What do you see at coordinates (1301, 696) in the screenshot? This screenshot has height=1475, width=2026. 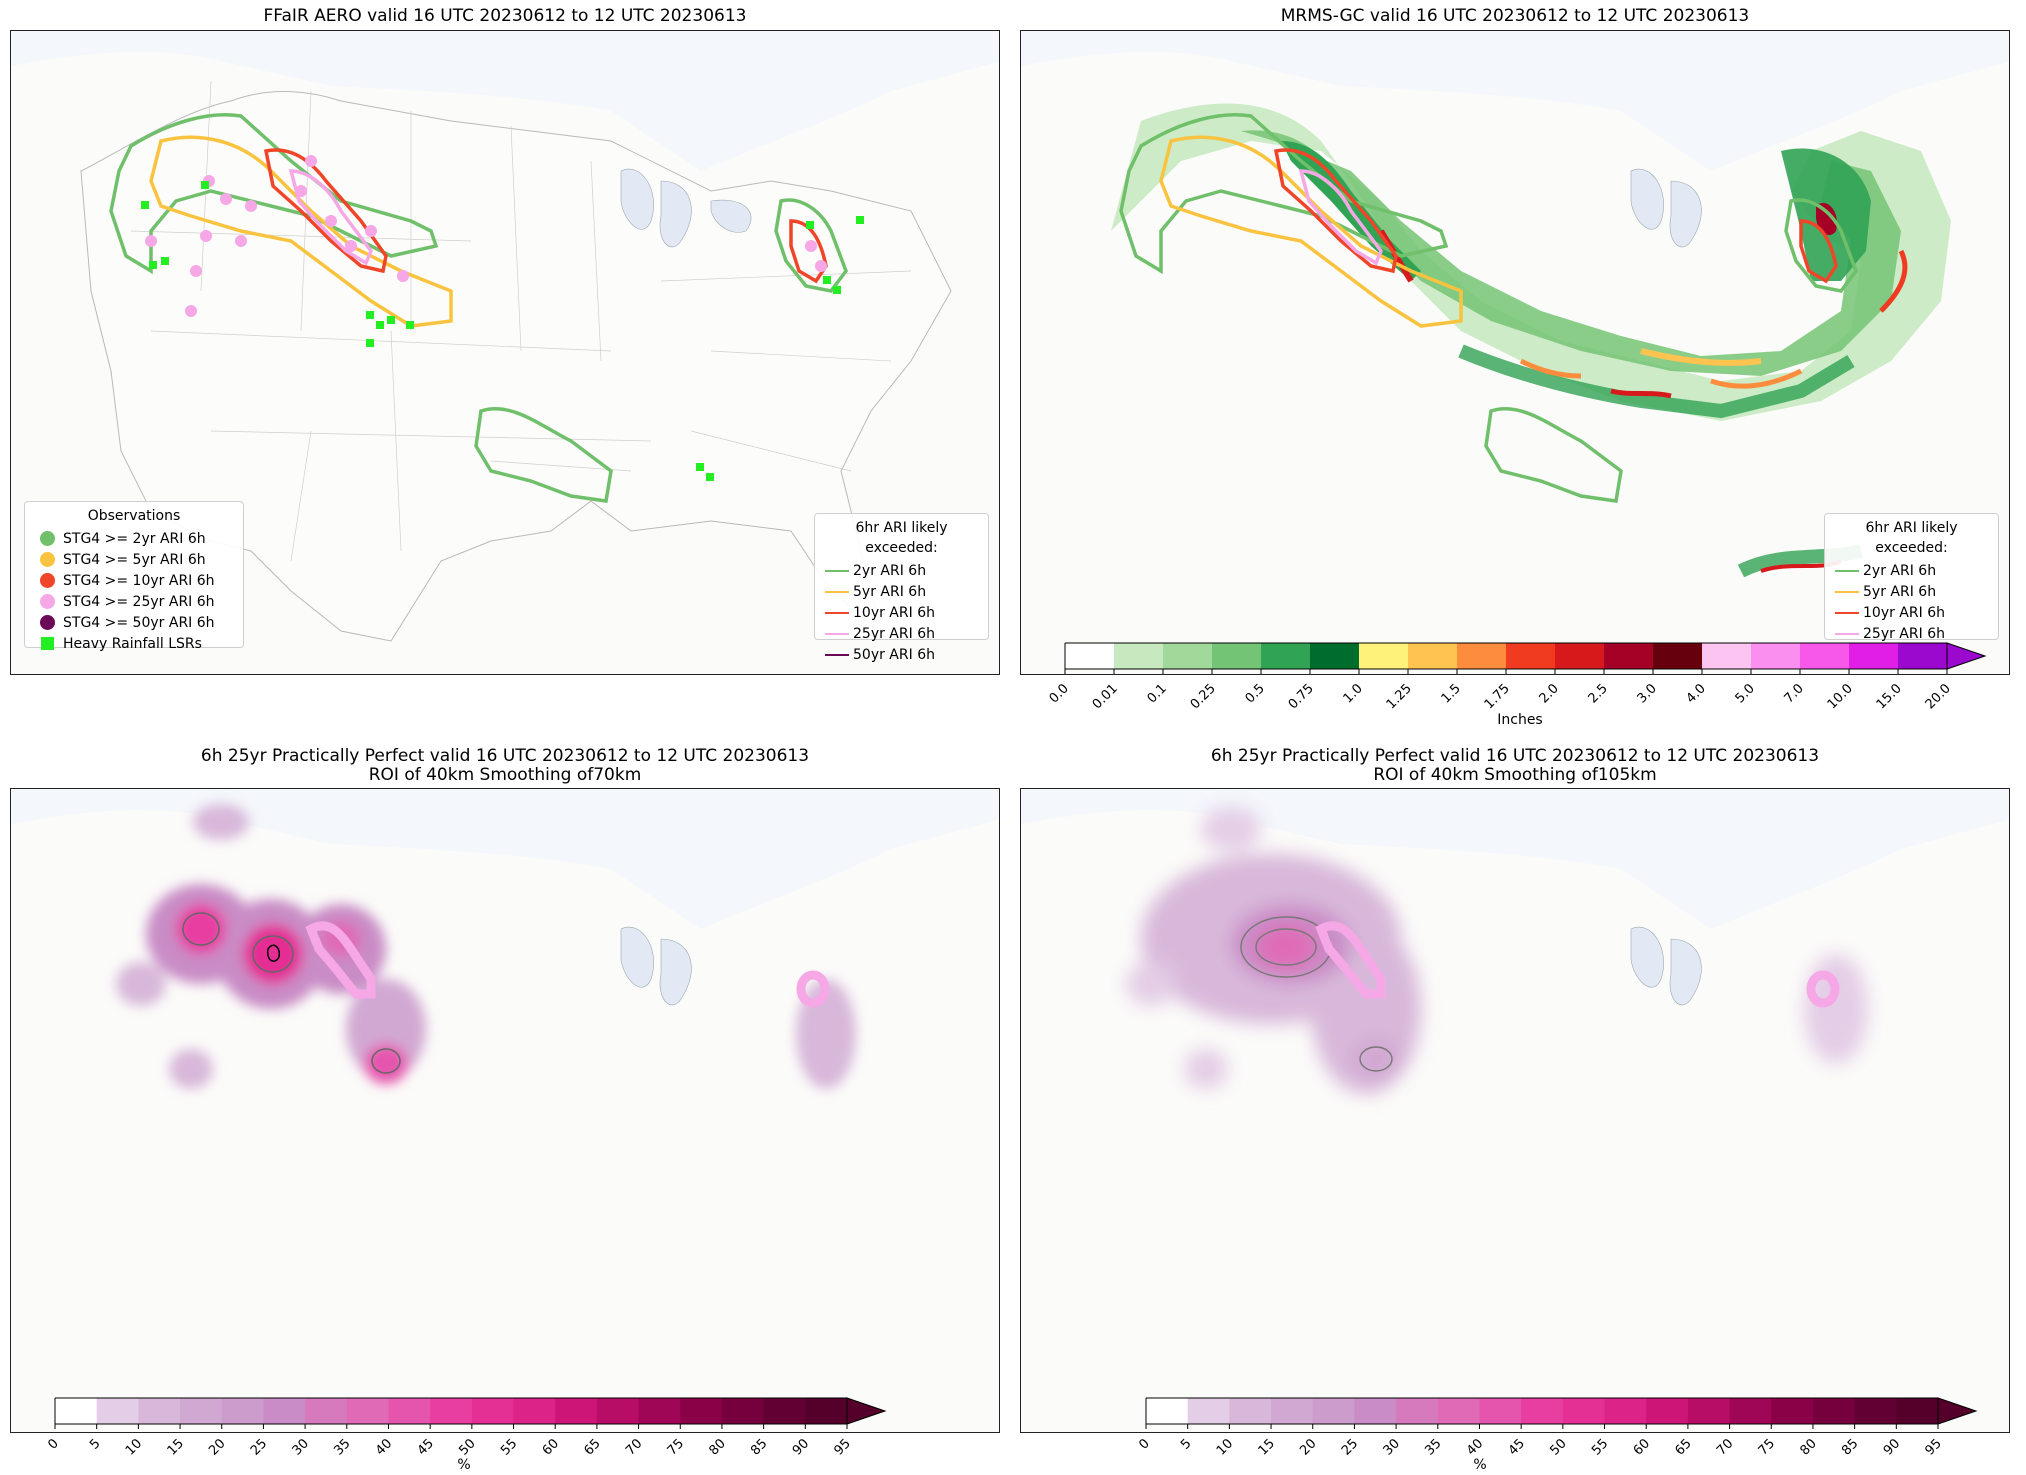 I see `colorbar-tick-label: 0.75` at bounding box center [1301, 696].